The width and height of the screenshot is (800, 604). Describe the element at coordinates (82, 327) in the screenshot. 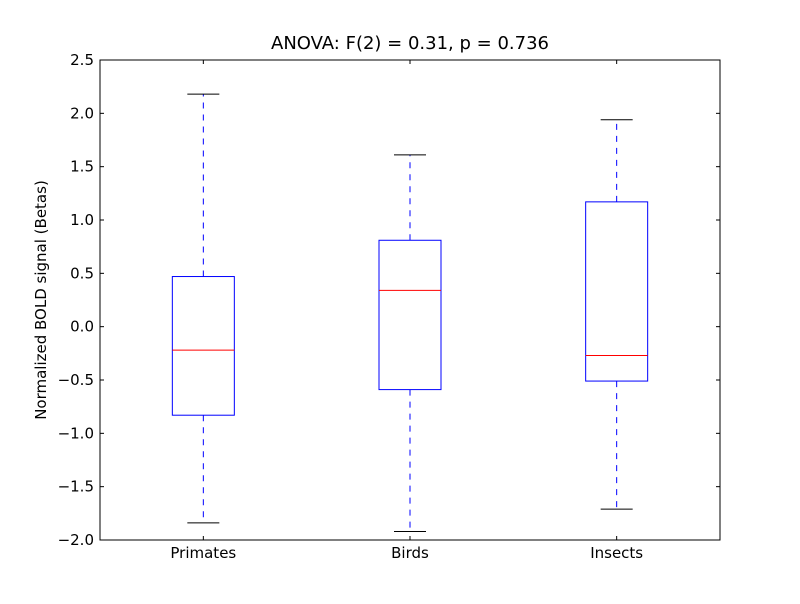

I see `y-tick-label: 0.0` at that location.